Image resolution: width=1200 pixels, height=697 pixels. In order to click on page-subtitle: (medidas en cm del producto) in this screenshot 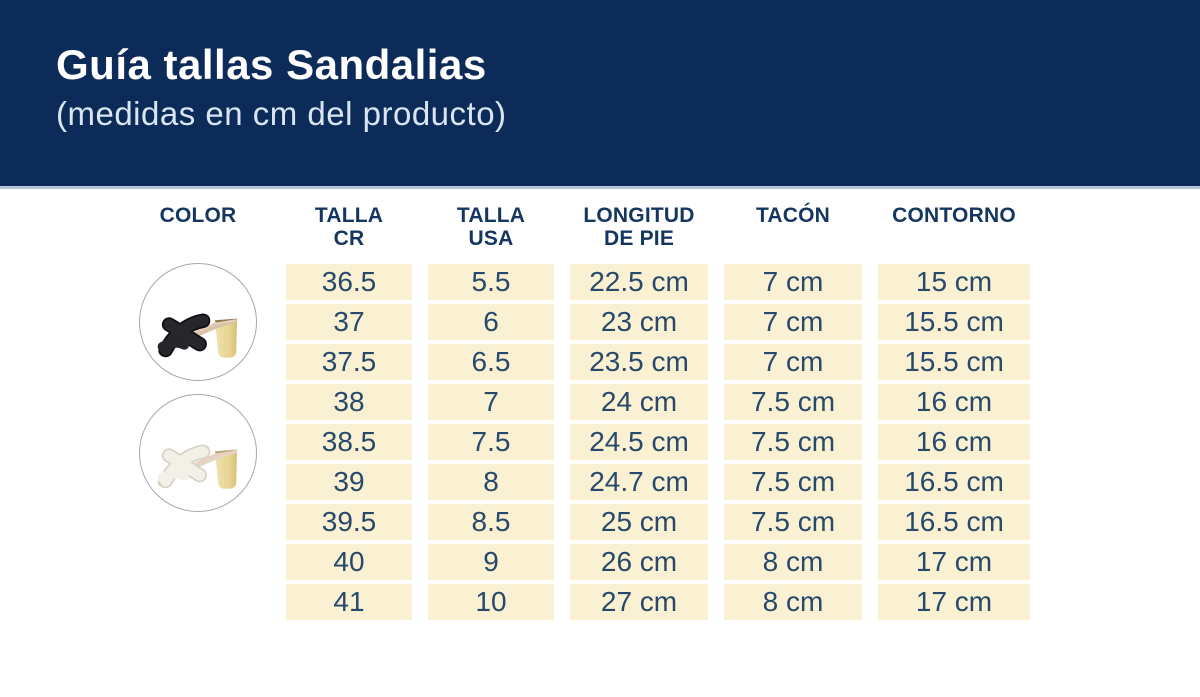, I will do `click(281, 113)`.